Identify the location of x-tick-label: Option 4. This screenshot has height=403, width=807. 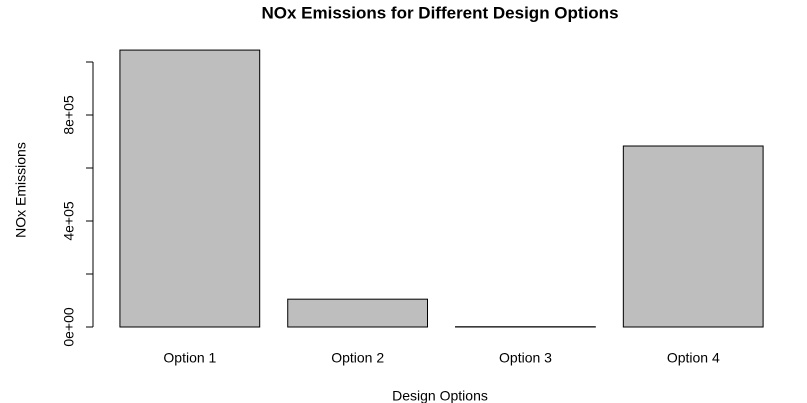
(693, 358).